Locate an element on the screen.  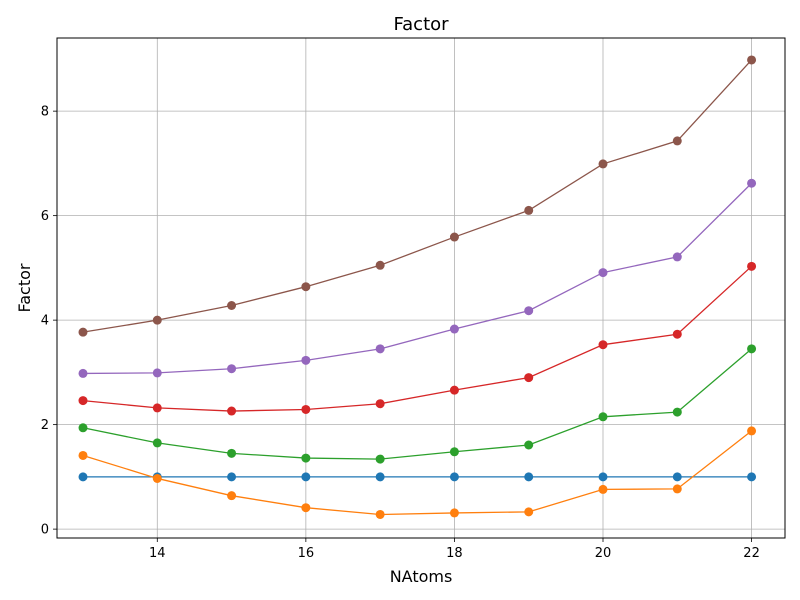
y-tick-label: 8 is located at coordinates (45, 112).